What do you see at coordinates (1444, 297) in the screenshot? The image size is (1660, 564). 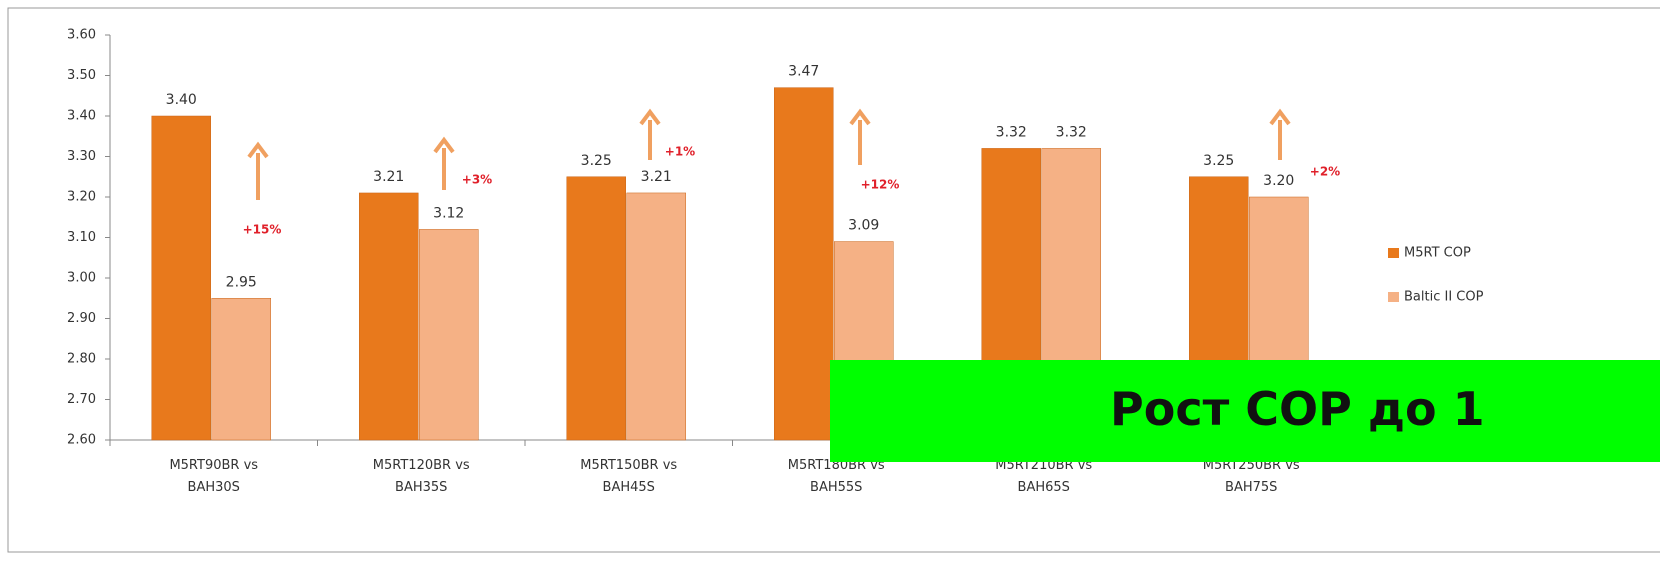 I see `legend-label: Baltic II COP` at bounding box center [1444, 297].